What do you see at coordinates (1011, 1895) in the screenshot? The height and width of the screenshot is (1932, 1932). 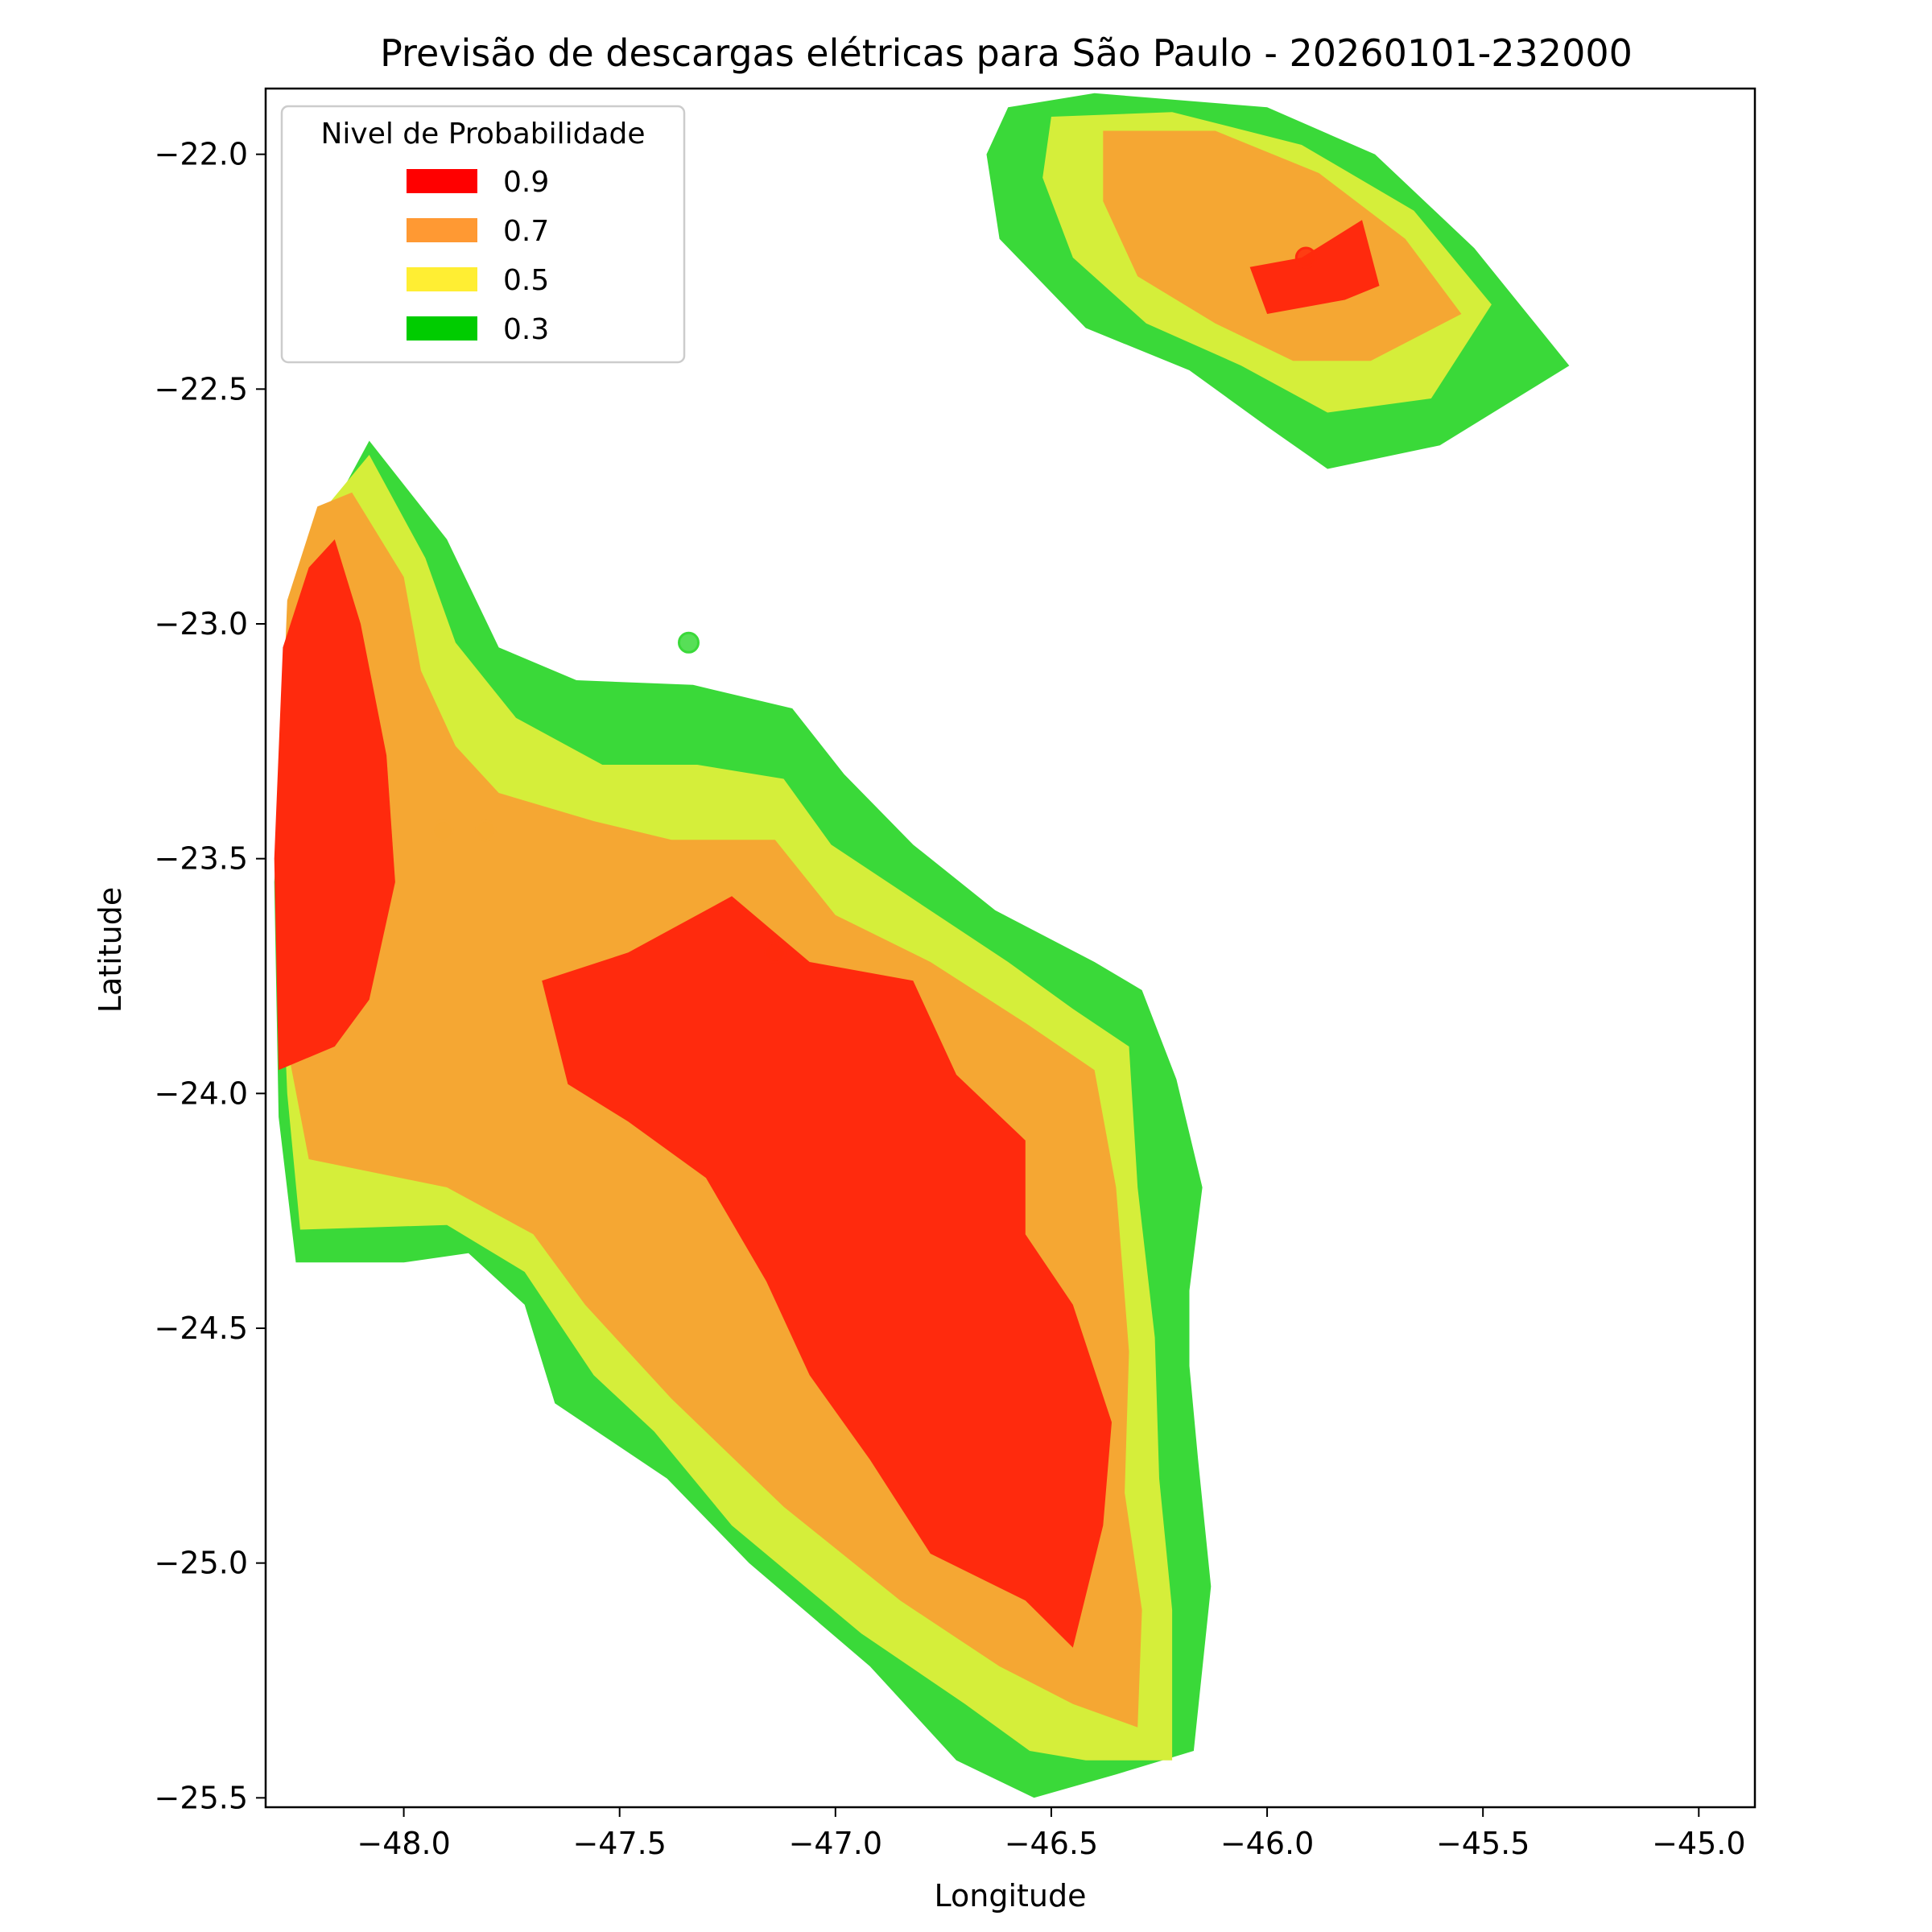 I see `x-axis-label: Longitude` at bounding box center [1011, 1895].